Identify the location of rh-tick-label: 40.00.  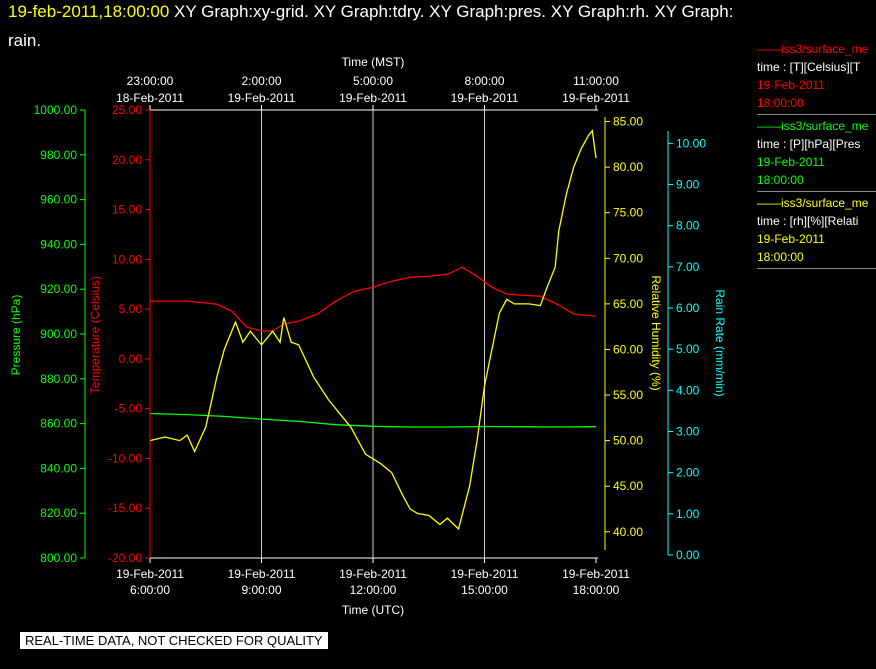
(628, 532).